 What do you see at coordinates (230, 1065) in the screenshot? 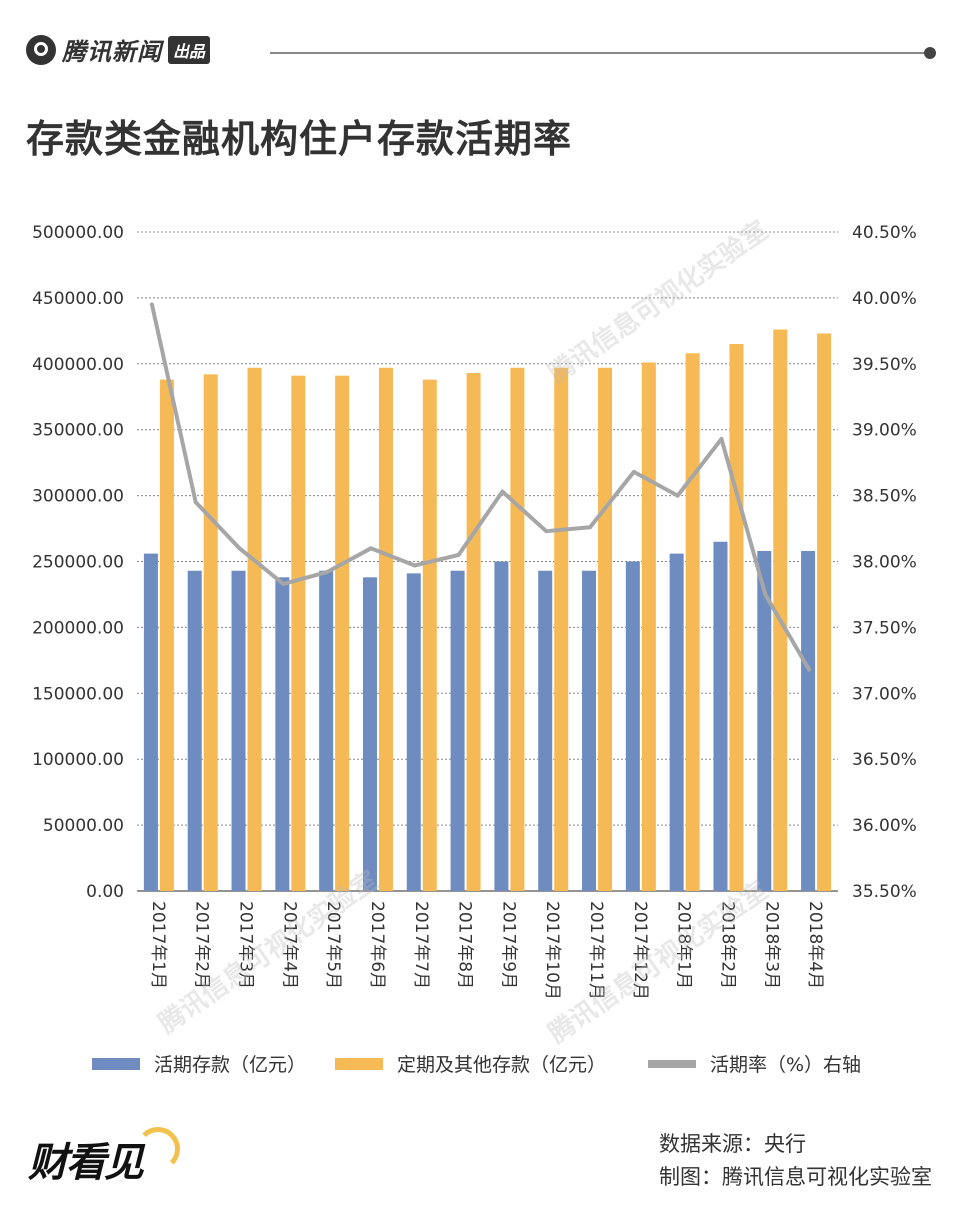
I see `legend-label: 活期存款（亿元）` at bounding box center [230, 1065].